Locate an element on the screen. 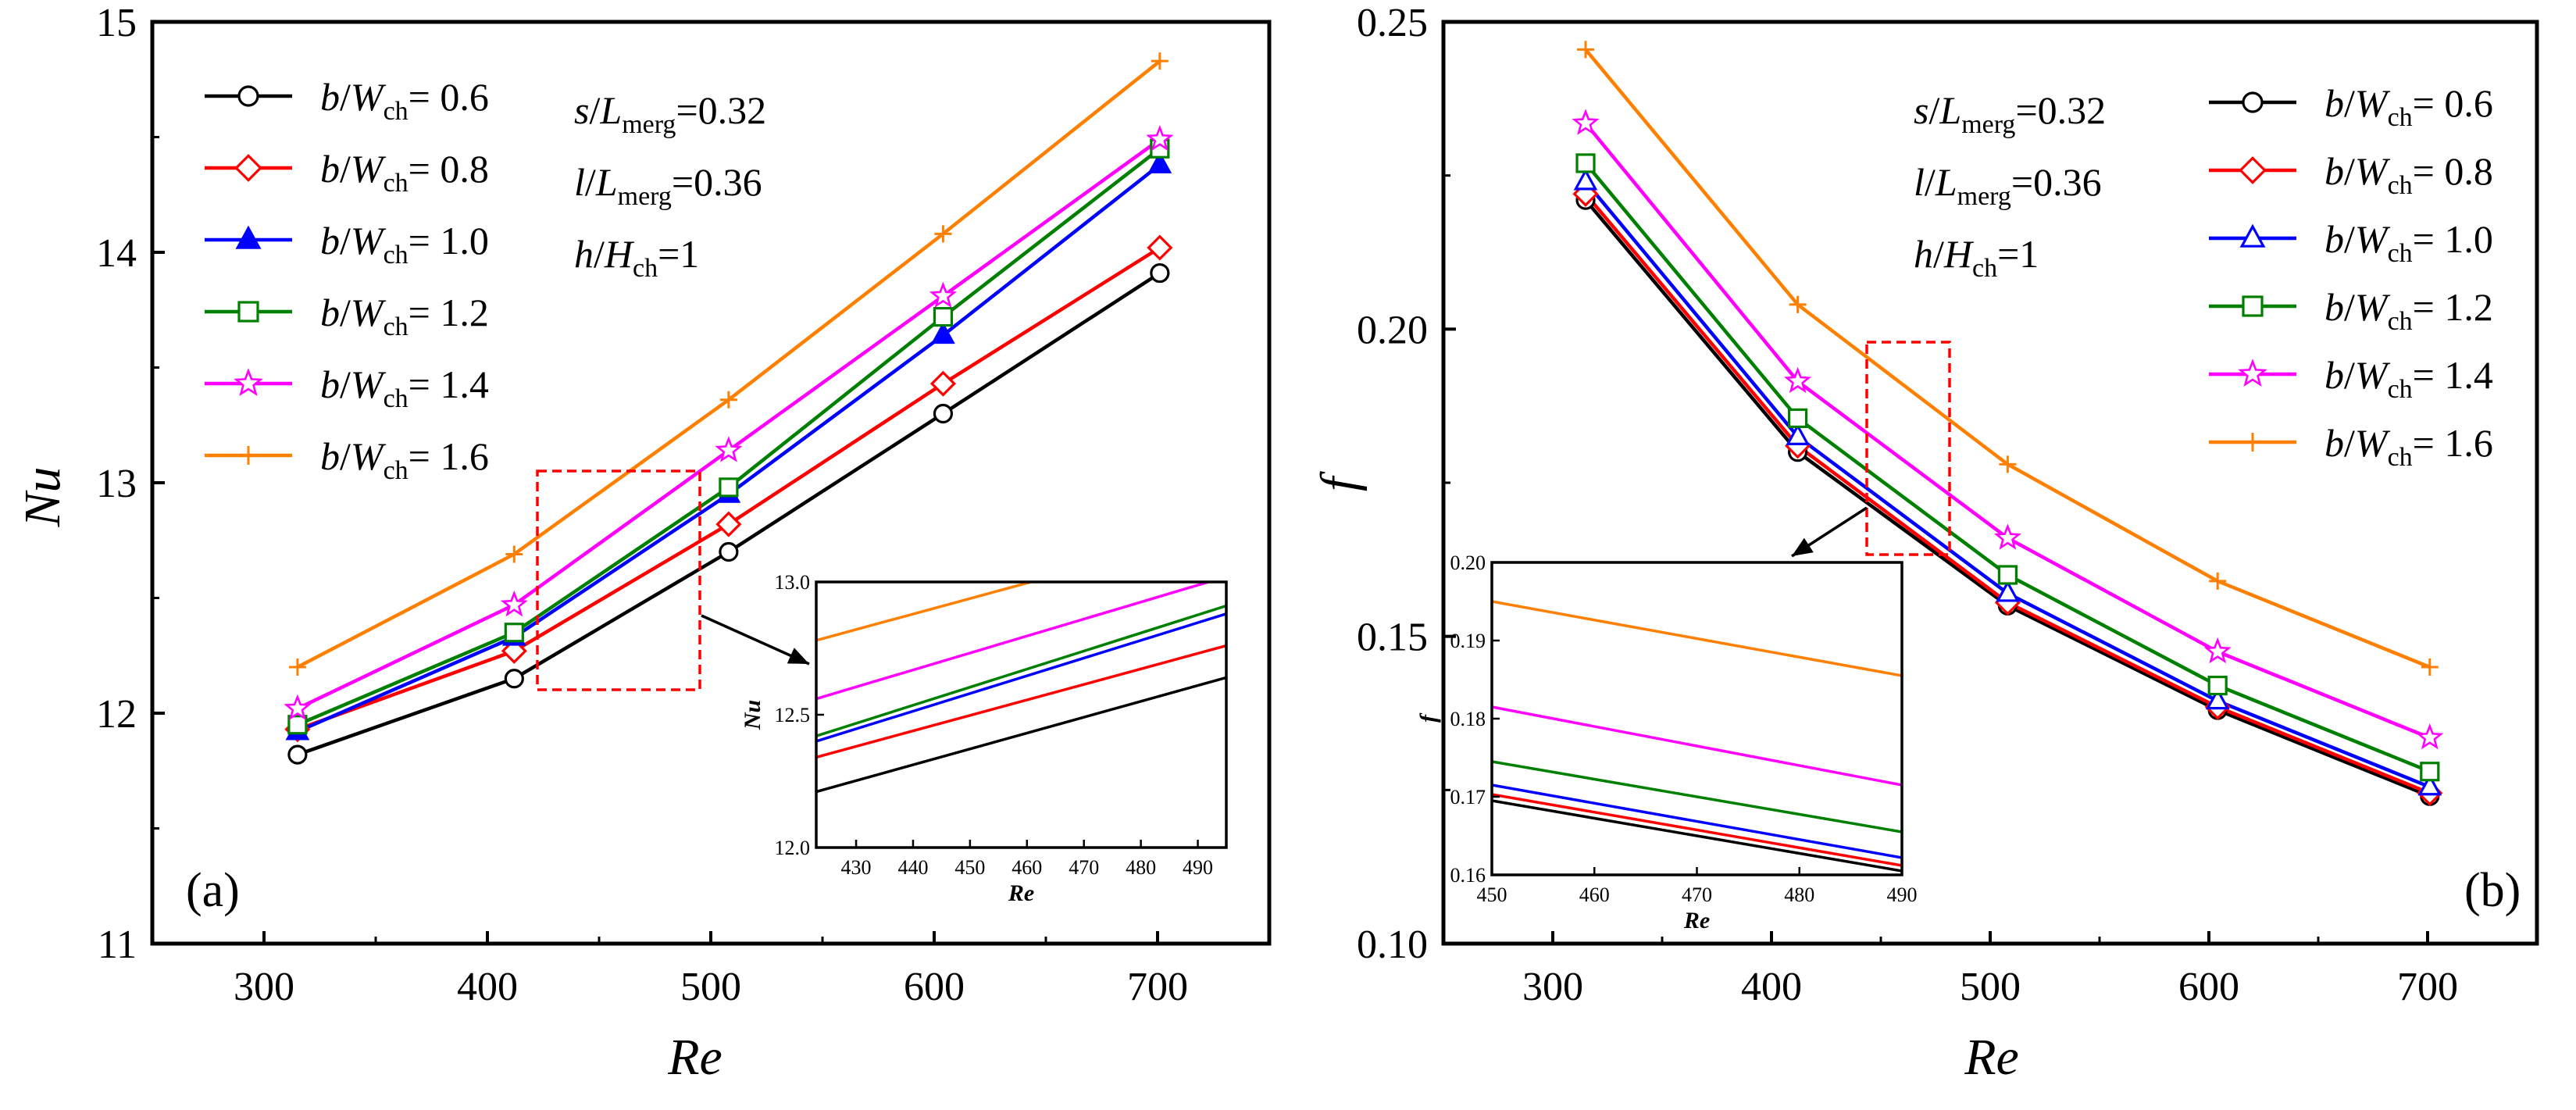 The height and width of the screenshot is (1110, 2576). panel-a-label: (a) is located at coordinates (213, 890).